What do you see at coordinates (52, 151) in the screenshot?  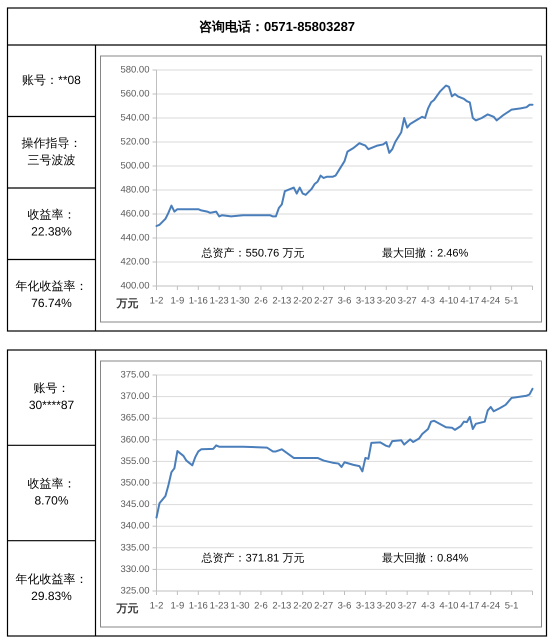 I see `text: 操作指导：三号波波` at bounding box center [52, 151].